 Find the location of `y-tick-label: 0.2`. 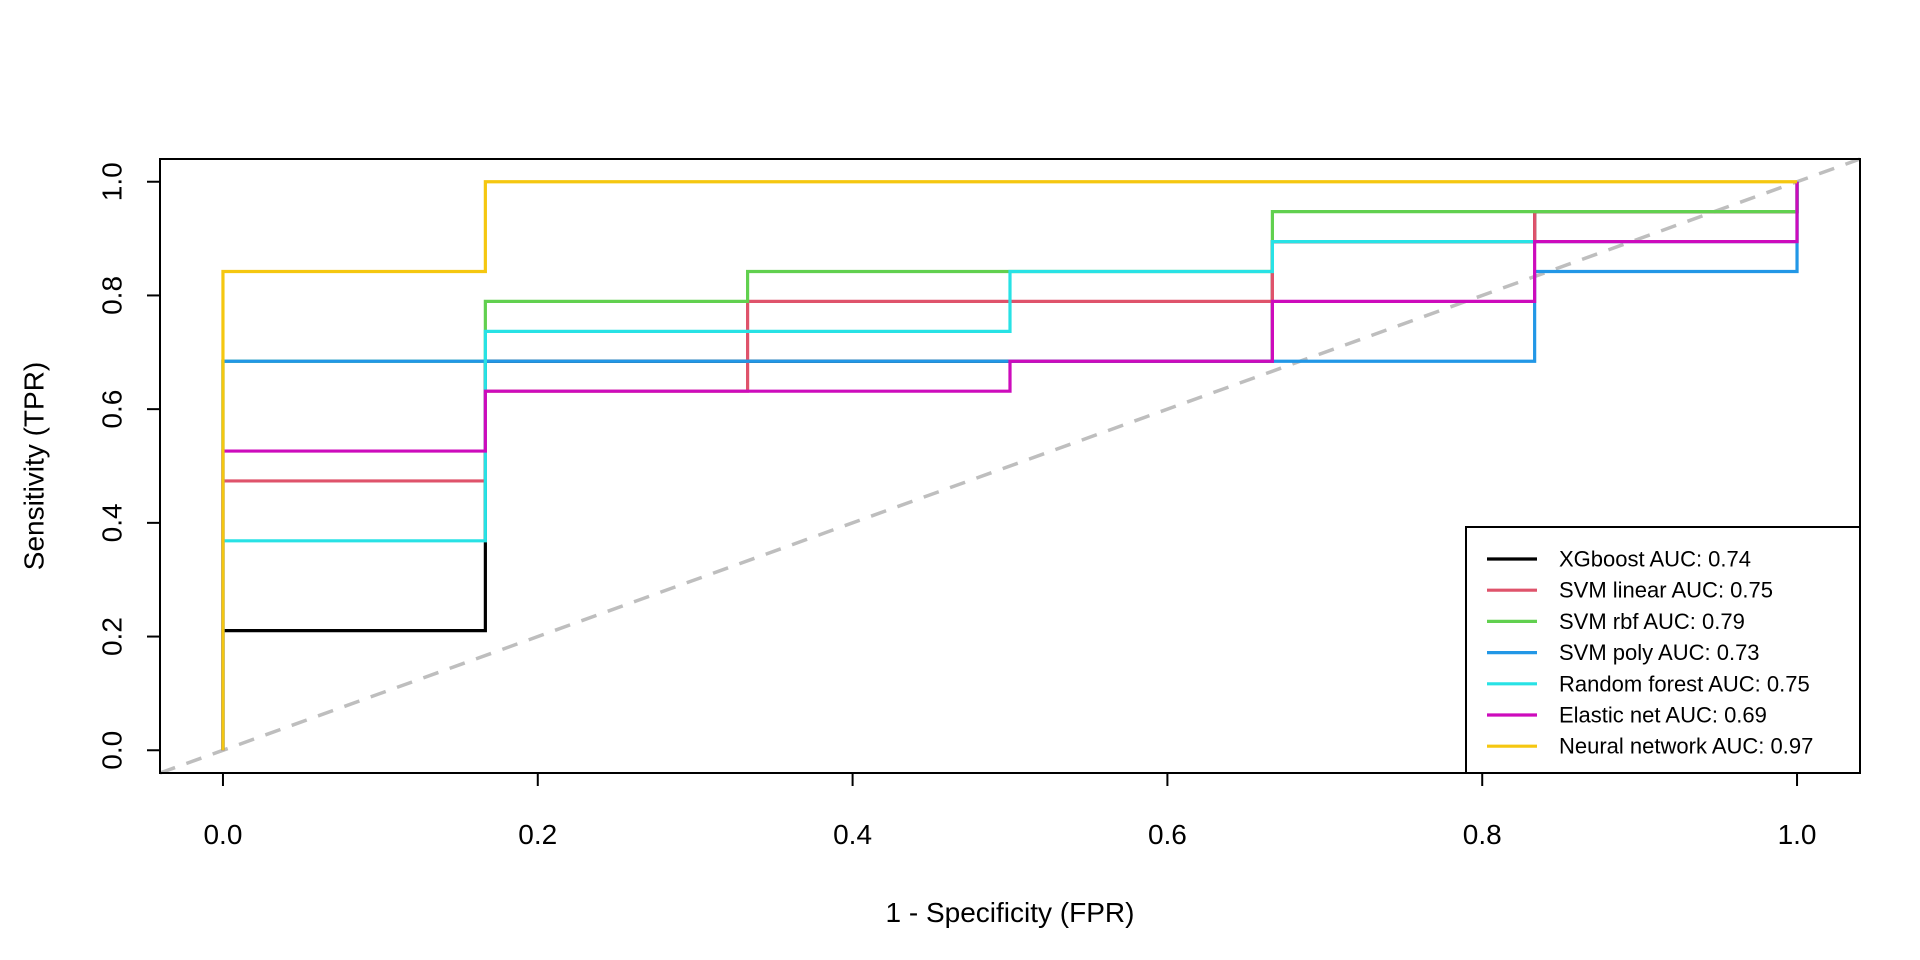

y-tick-label: 0.2 is located at coordinates (112, 636).